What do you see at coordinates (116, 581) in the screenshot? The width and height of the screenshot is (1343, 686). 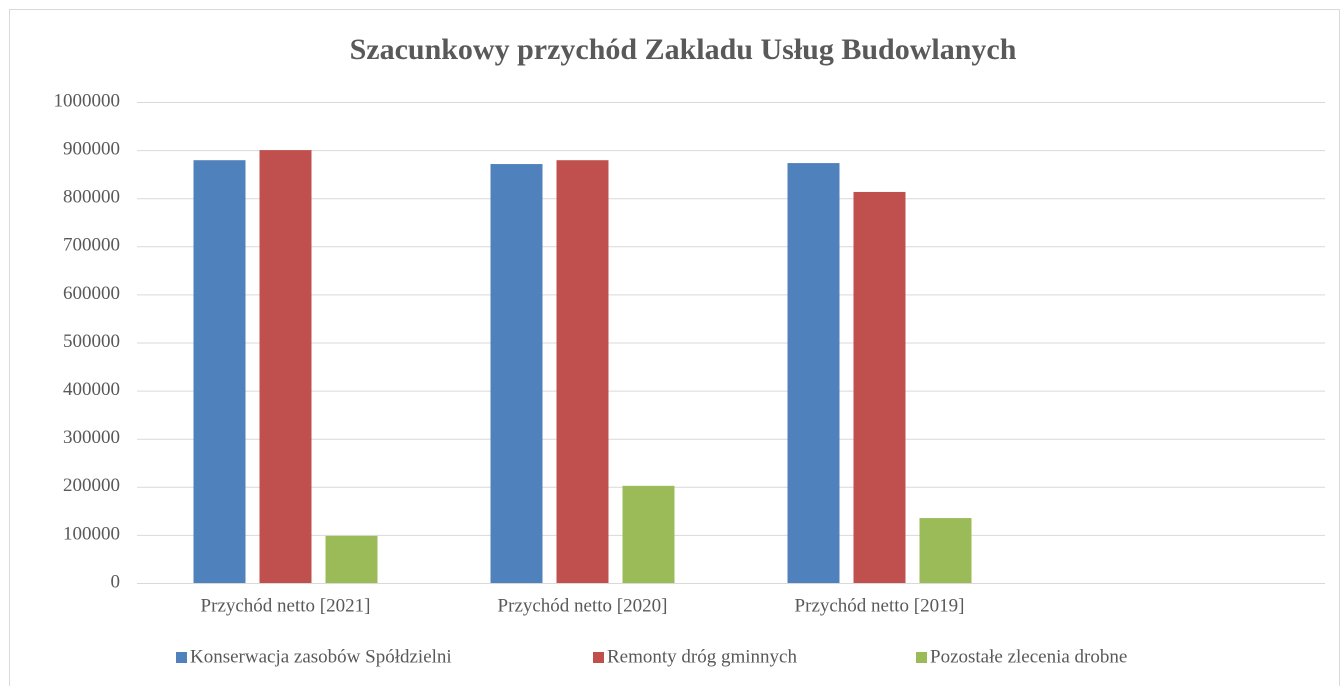 I see `y-tick-label: 0` at bounding box center [116, 581].